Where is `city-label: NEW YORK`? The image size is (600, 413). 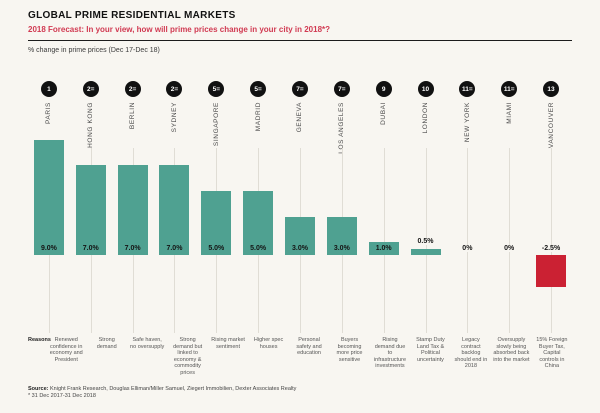
city-label: NEW YORK is located at coordinates (467, 122).